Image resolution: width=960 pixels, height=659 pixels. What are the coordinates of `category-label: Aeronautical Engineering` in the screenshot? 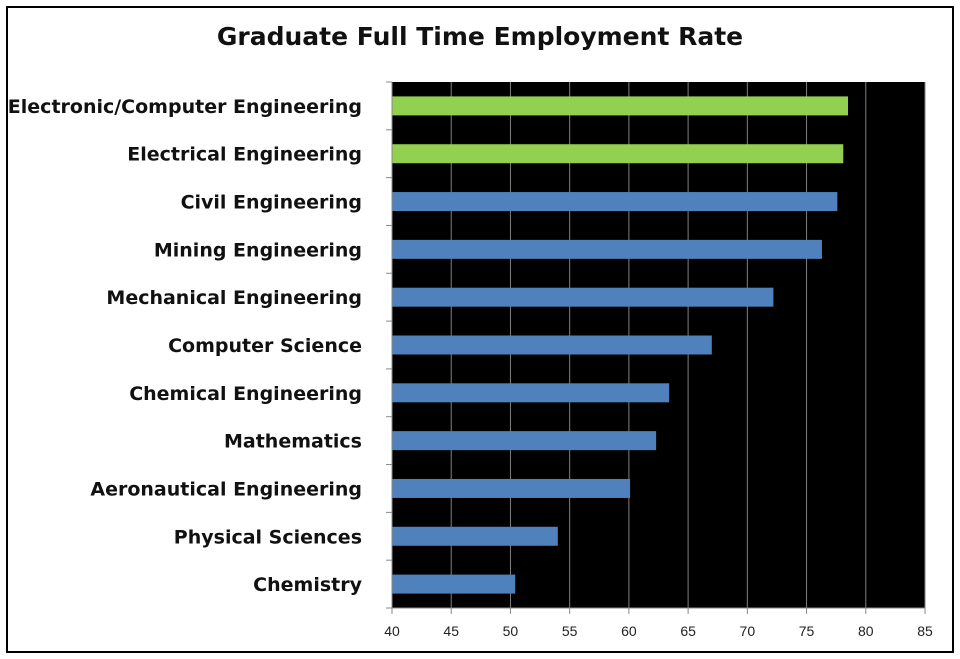 It's located at (226, 489).